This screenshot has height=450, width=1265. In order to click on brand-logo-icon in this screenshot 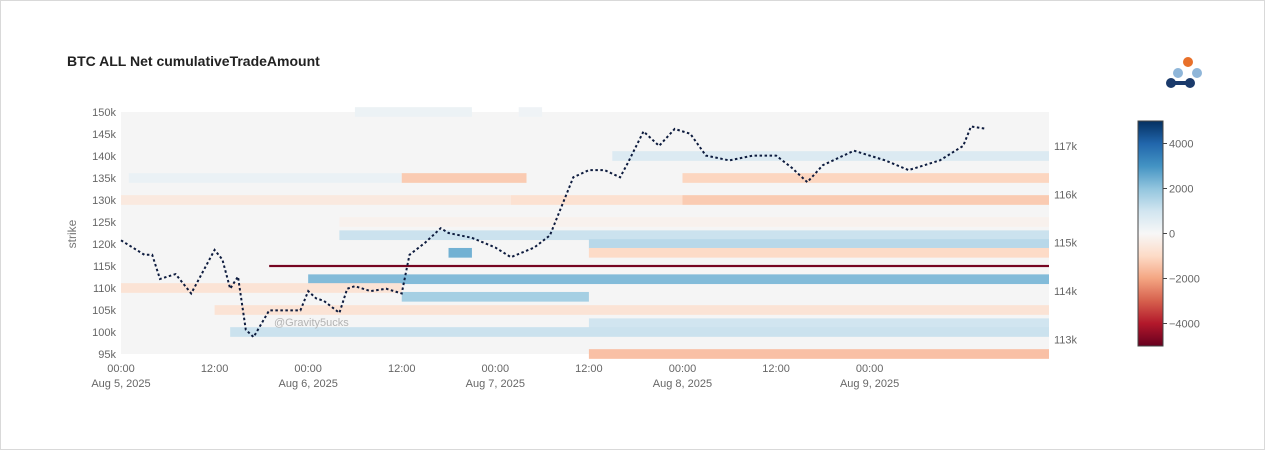, I will do `click(1184, 72)`.